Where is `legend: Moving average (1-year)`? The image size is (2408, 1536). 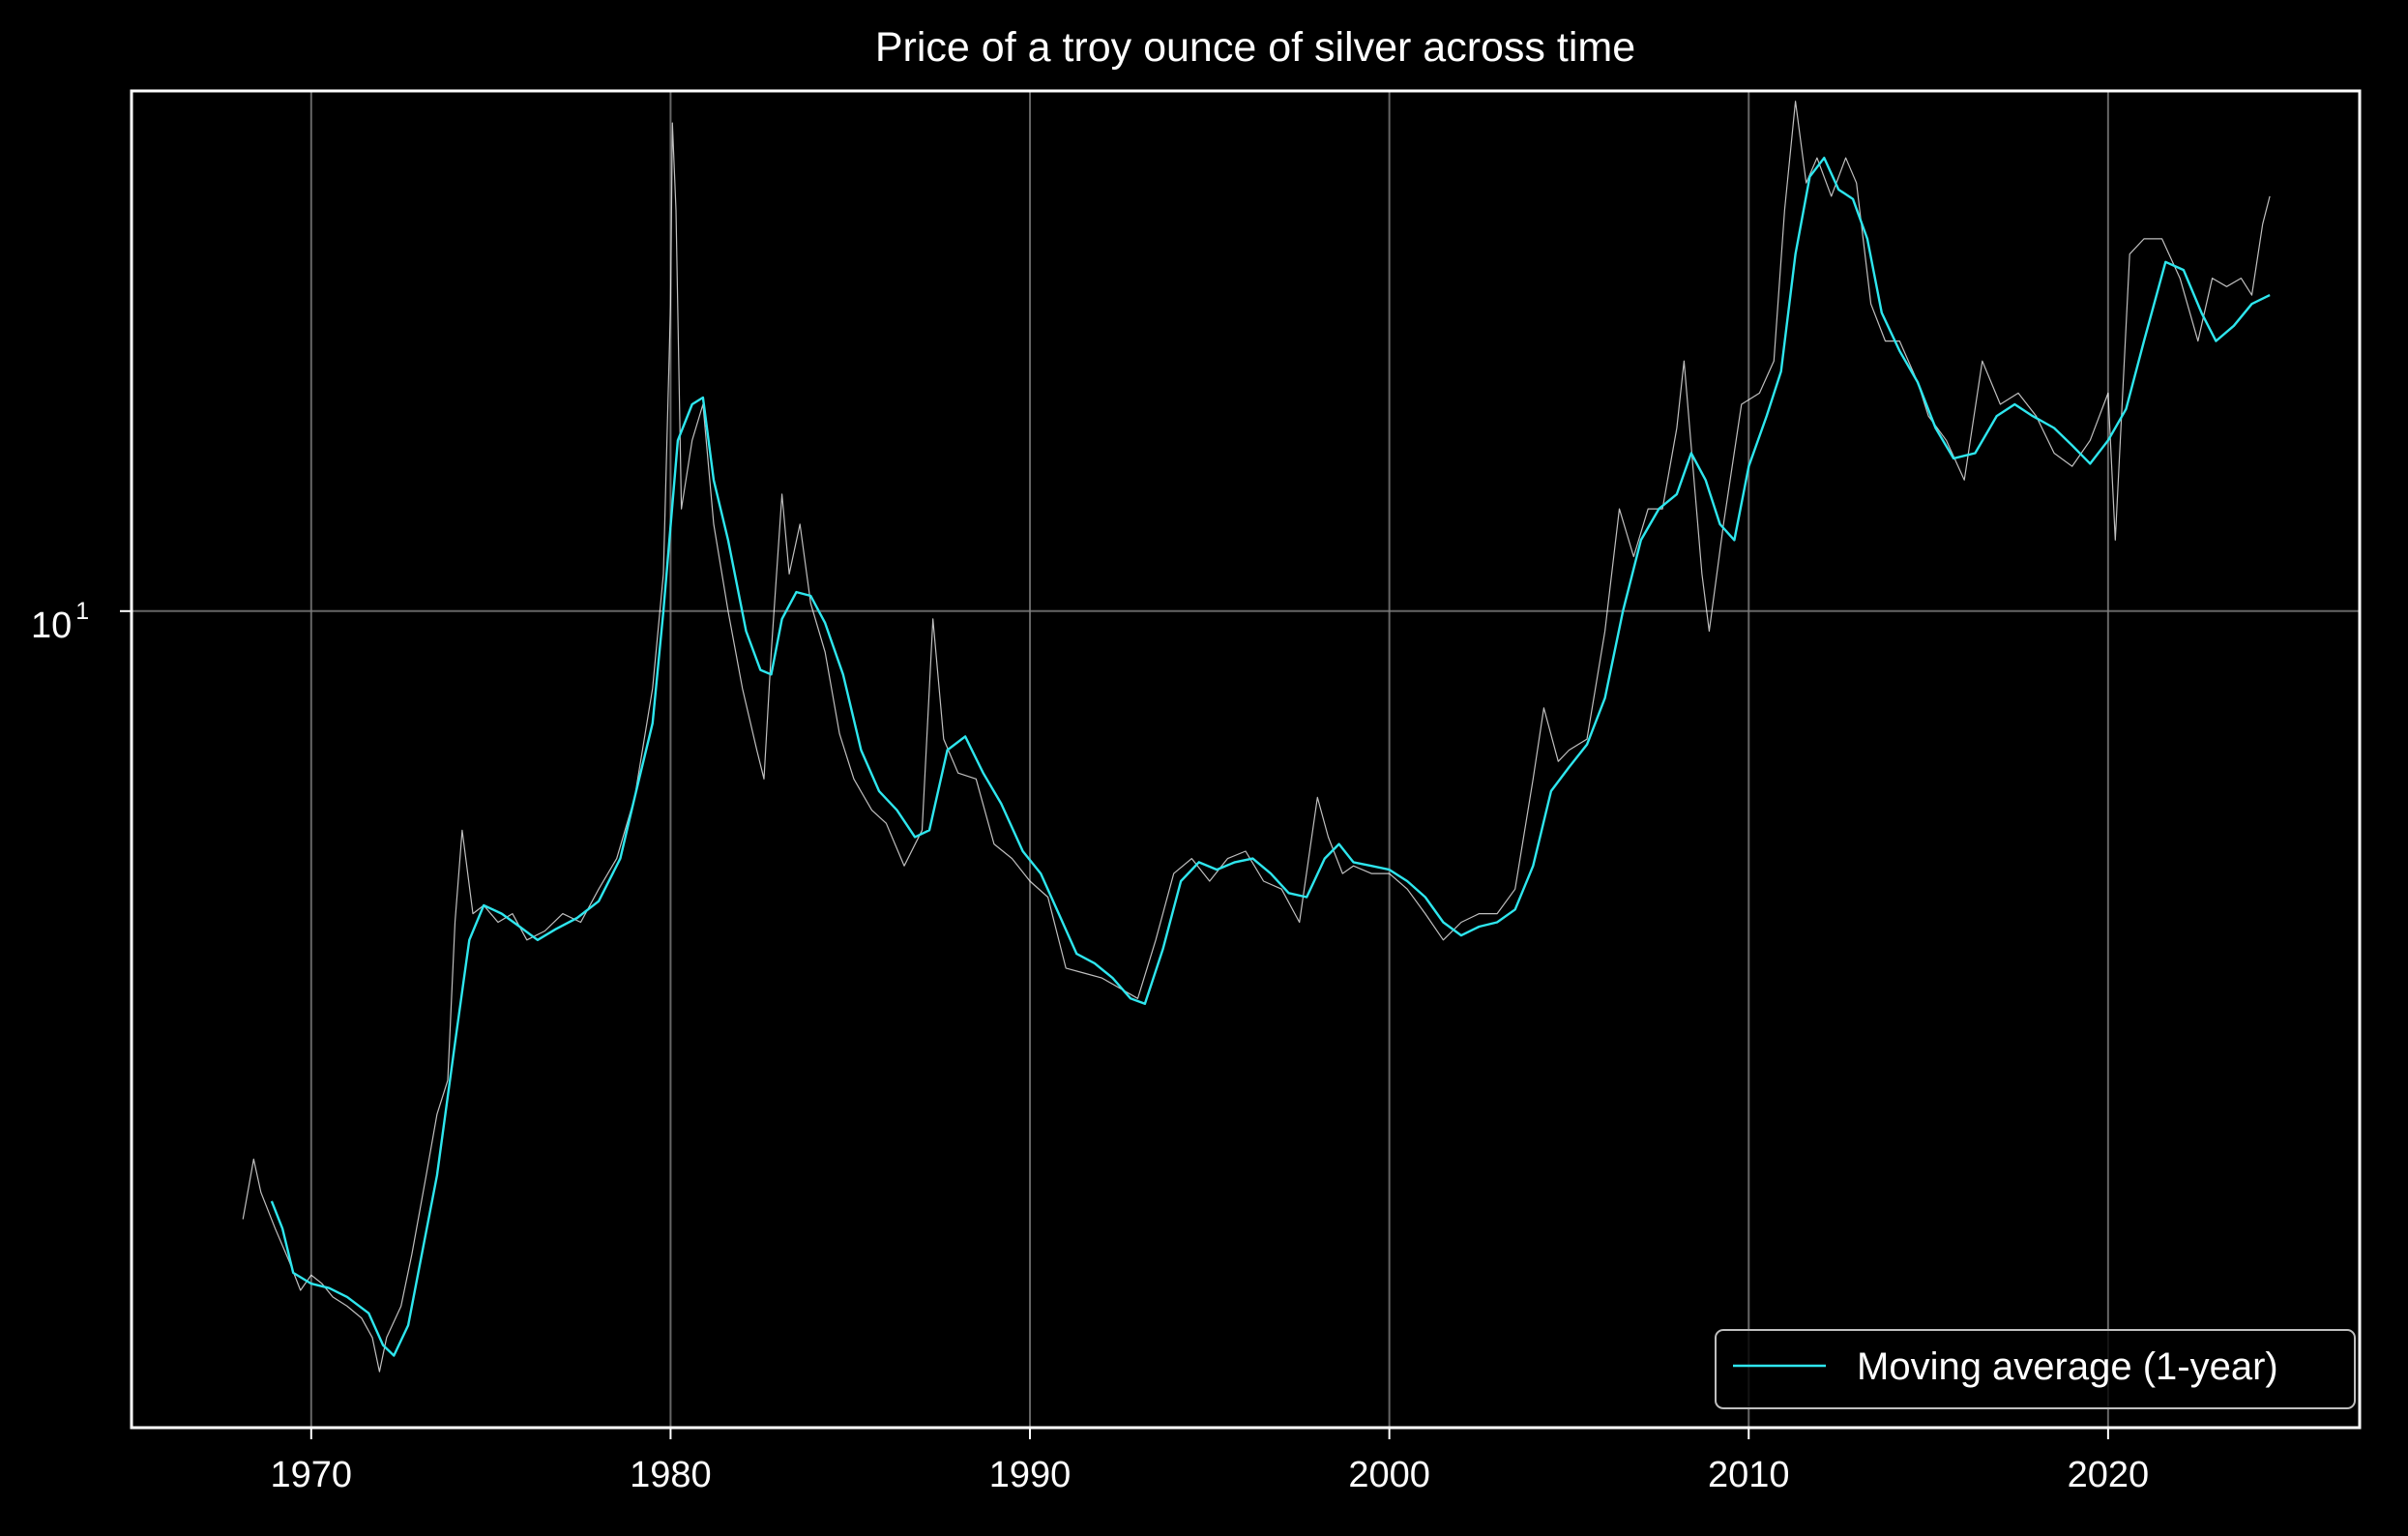
legend: Moving average (1-year) is located at coordinates (2035, 1369).